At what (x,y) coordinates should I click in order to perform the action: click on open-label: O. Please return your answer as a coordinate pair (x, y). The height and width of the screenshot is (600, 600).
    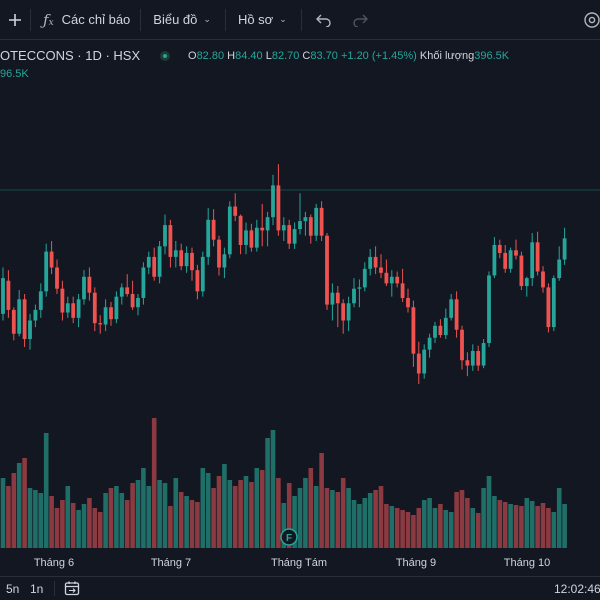
    Looking at the image, I should click on (192, 56).